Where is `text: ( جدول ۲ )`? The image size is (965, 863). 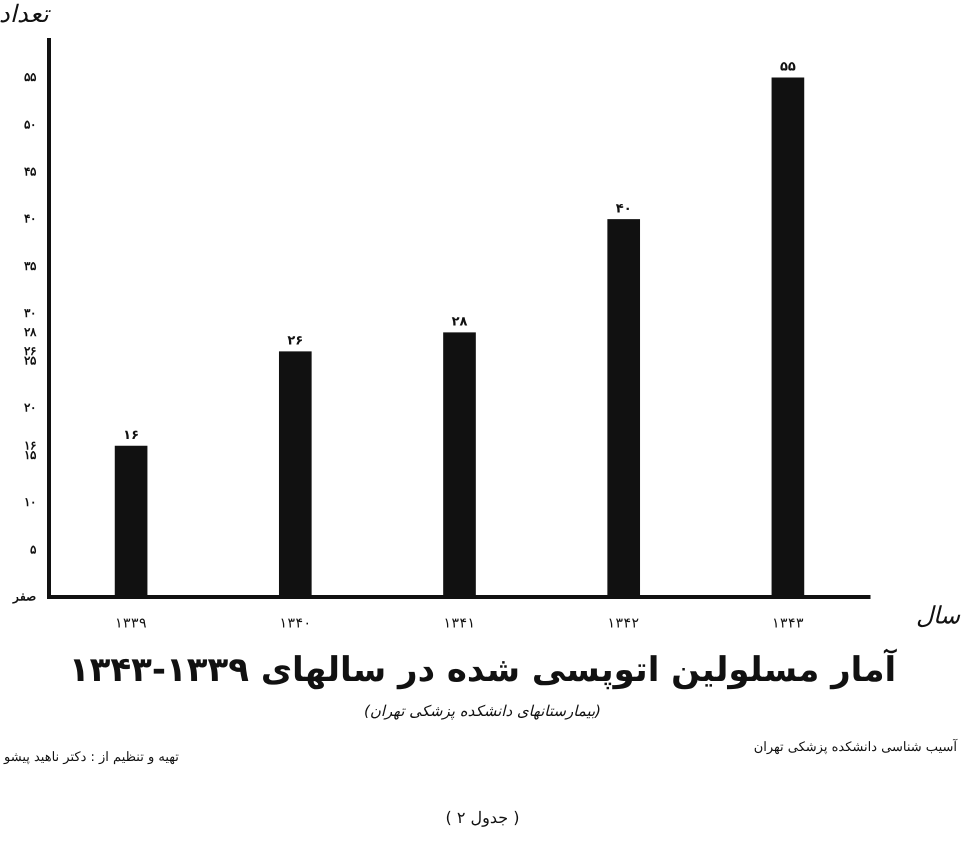 text: ( جدول ۲ ) is located at coordinates (482, 817).